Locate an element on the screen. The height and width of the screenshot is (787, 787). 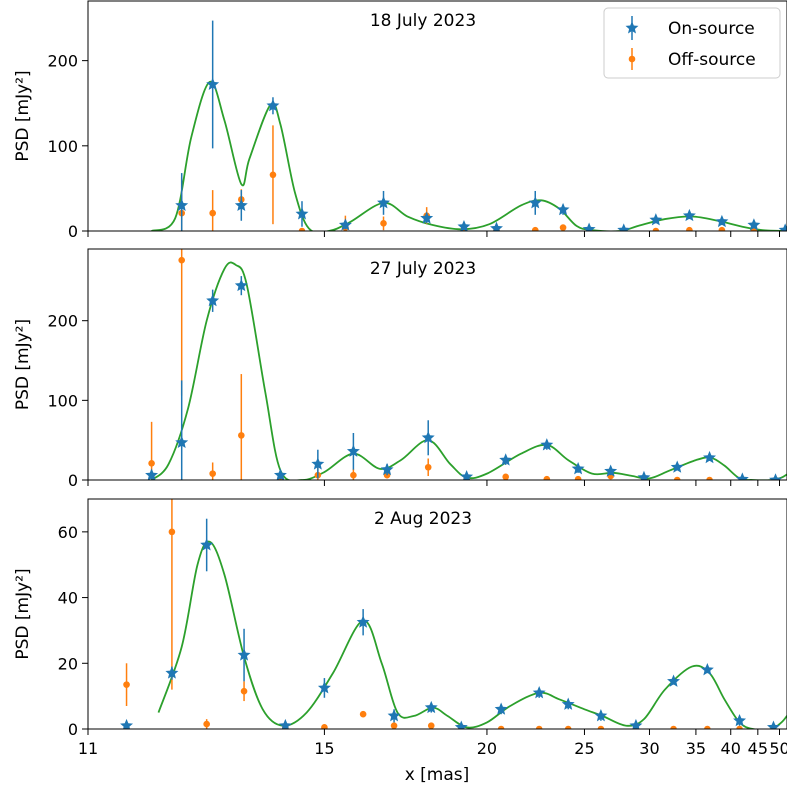
legend-on-marker is located at coordinates (632, 27).